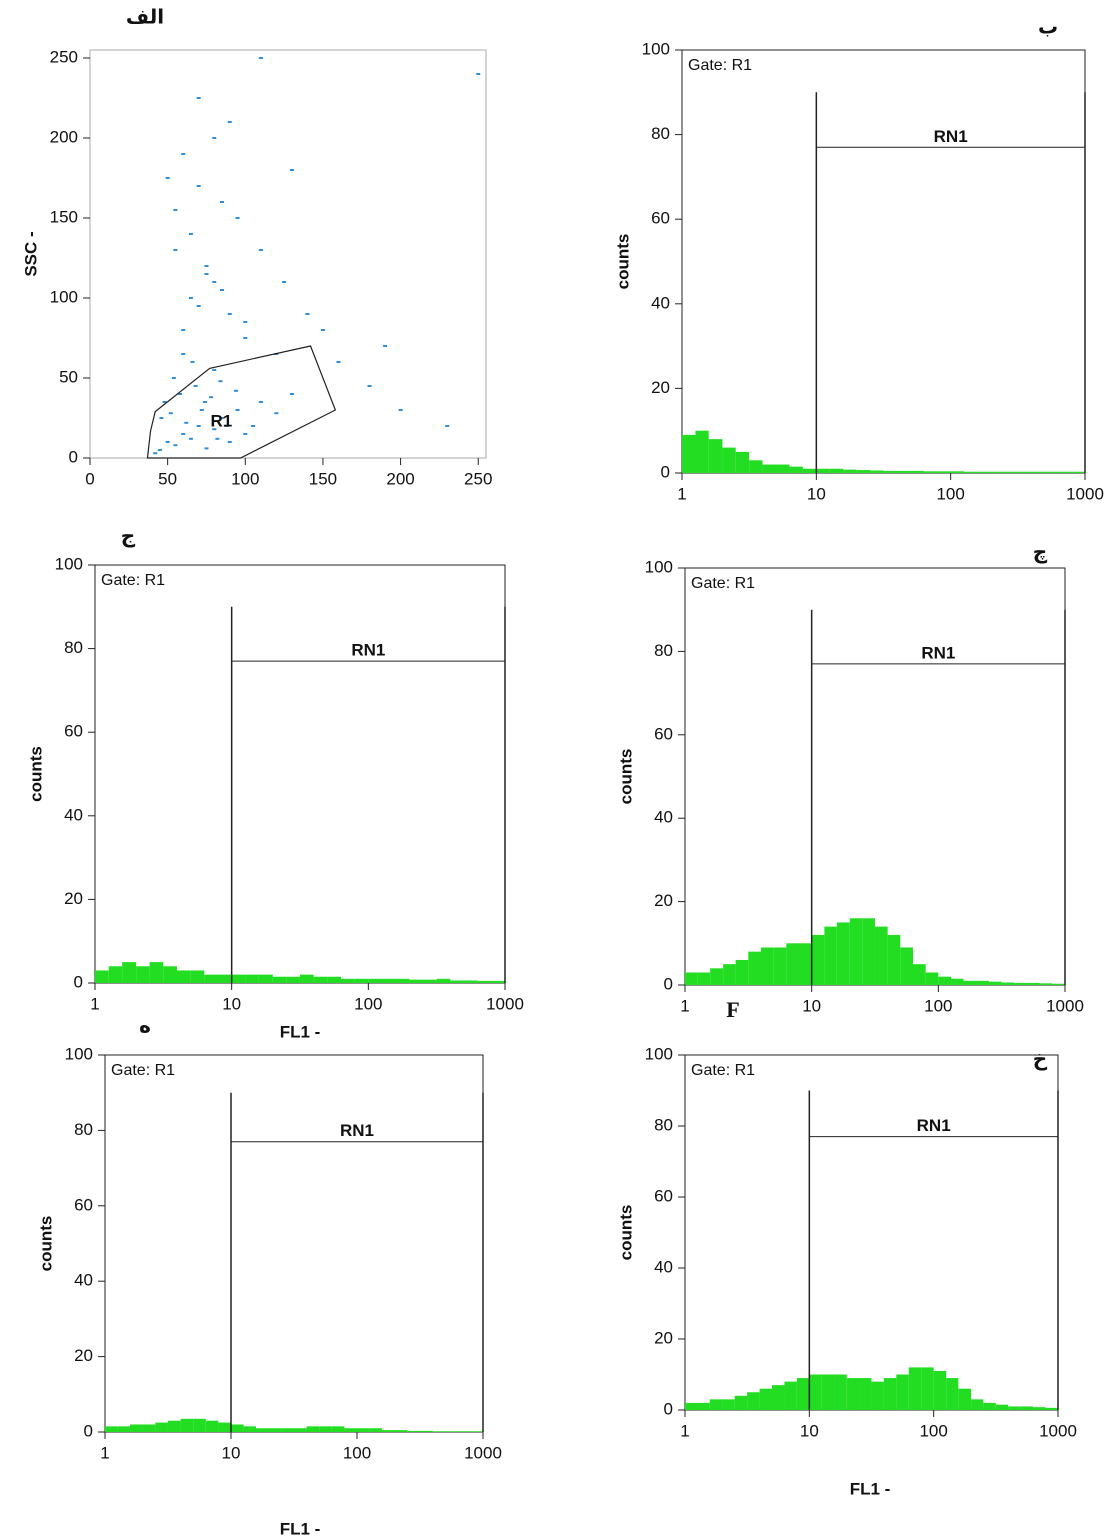  What do you see at coordinates (145, 17) in the screenshot?
I see `panel-label: الف` at bounding box center [145, 17].